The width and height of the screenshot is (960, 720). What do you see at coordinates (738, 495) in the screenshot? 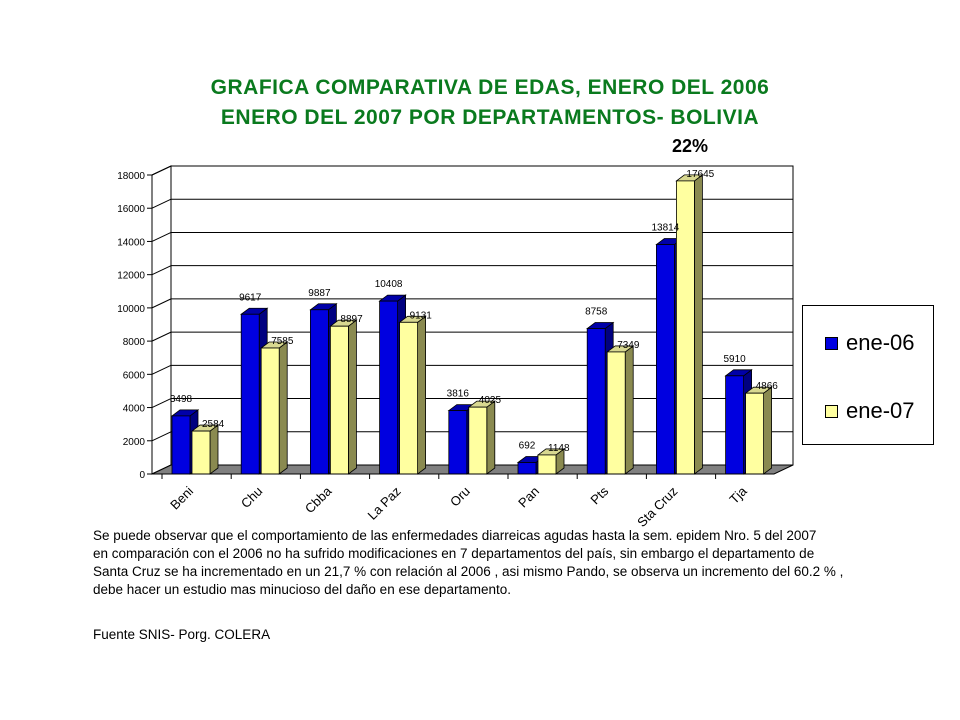
I see `x-tick-label: Tja` at bounding box center [738, 495].